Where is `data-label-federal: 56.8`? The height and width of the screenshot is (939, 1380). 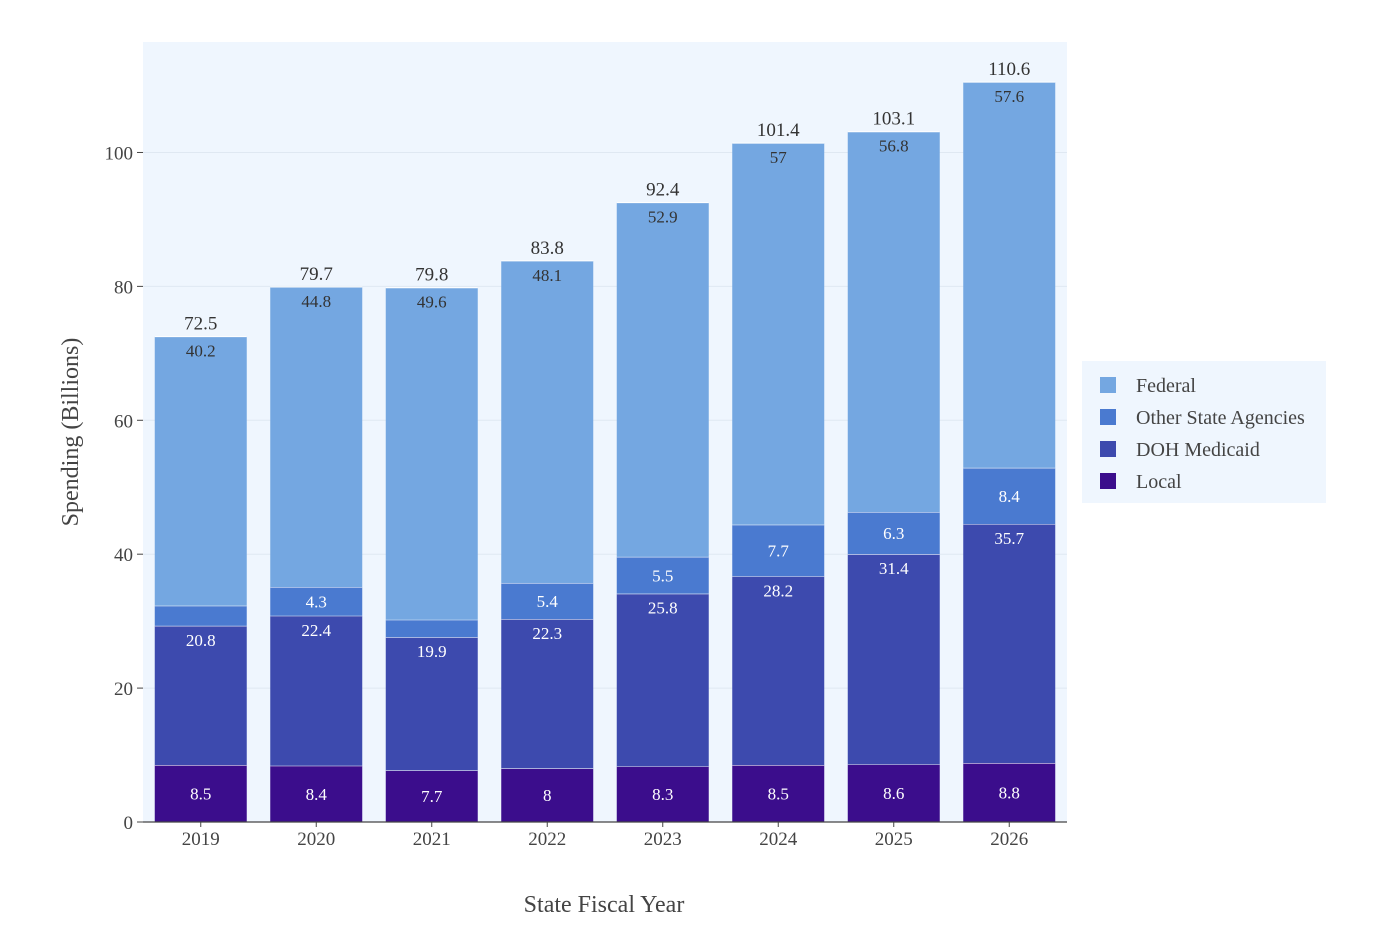
data-label-federal: 56.8 is located at coordinates (894, 146).